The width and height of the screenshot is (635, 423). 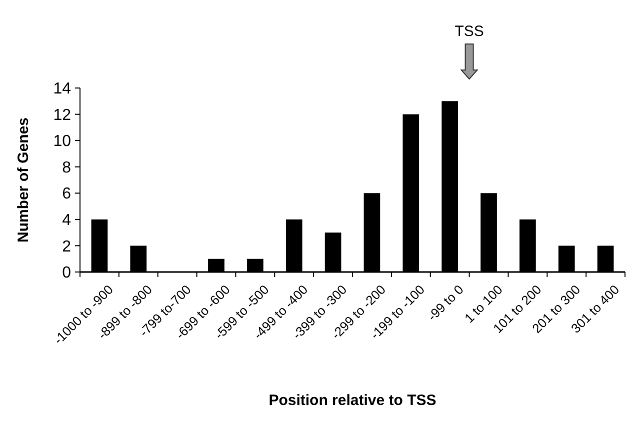 I want to click on y-tick-label: 0, so click(x=67, y=273).